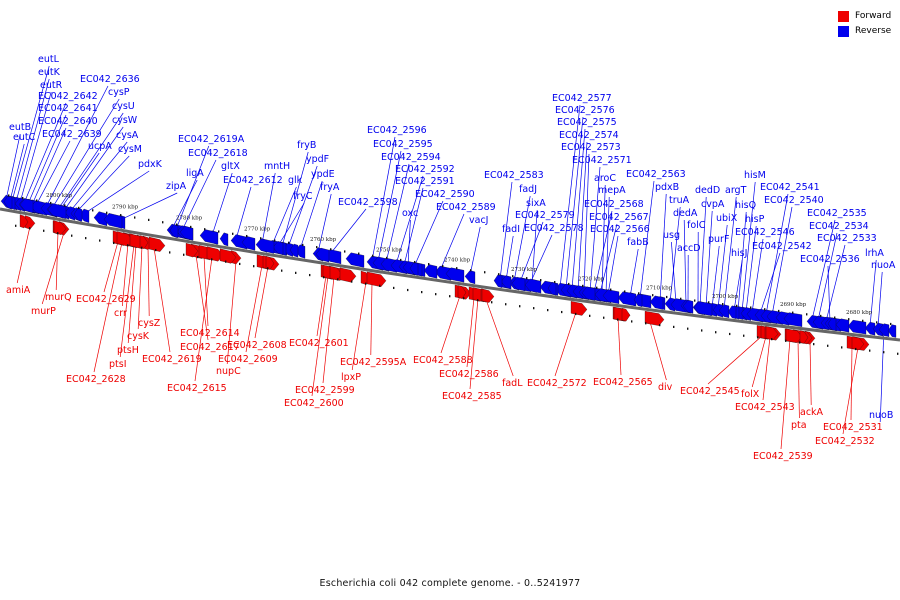  I want to click on gene-label-argt: argT, so click(736, 190).